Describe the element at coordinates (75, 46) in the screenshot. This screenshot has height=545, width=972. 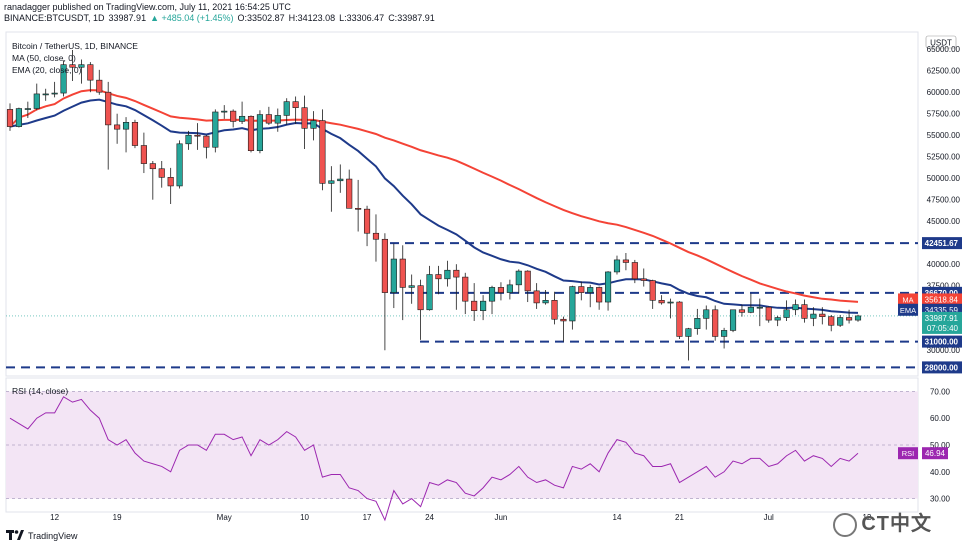
I see `chart-title: Bitcoin / TetherUS, 1D, BINANCE` at that location.